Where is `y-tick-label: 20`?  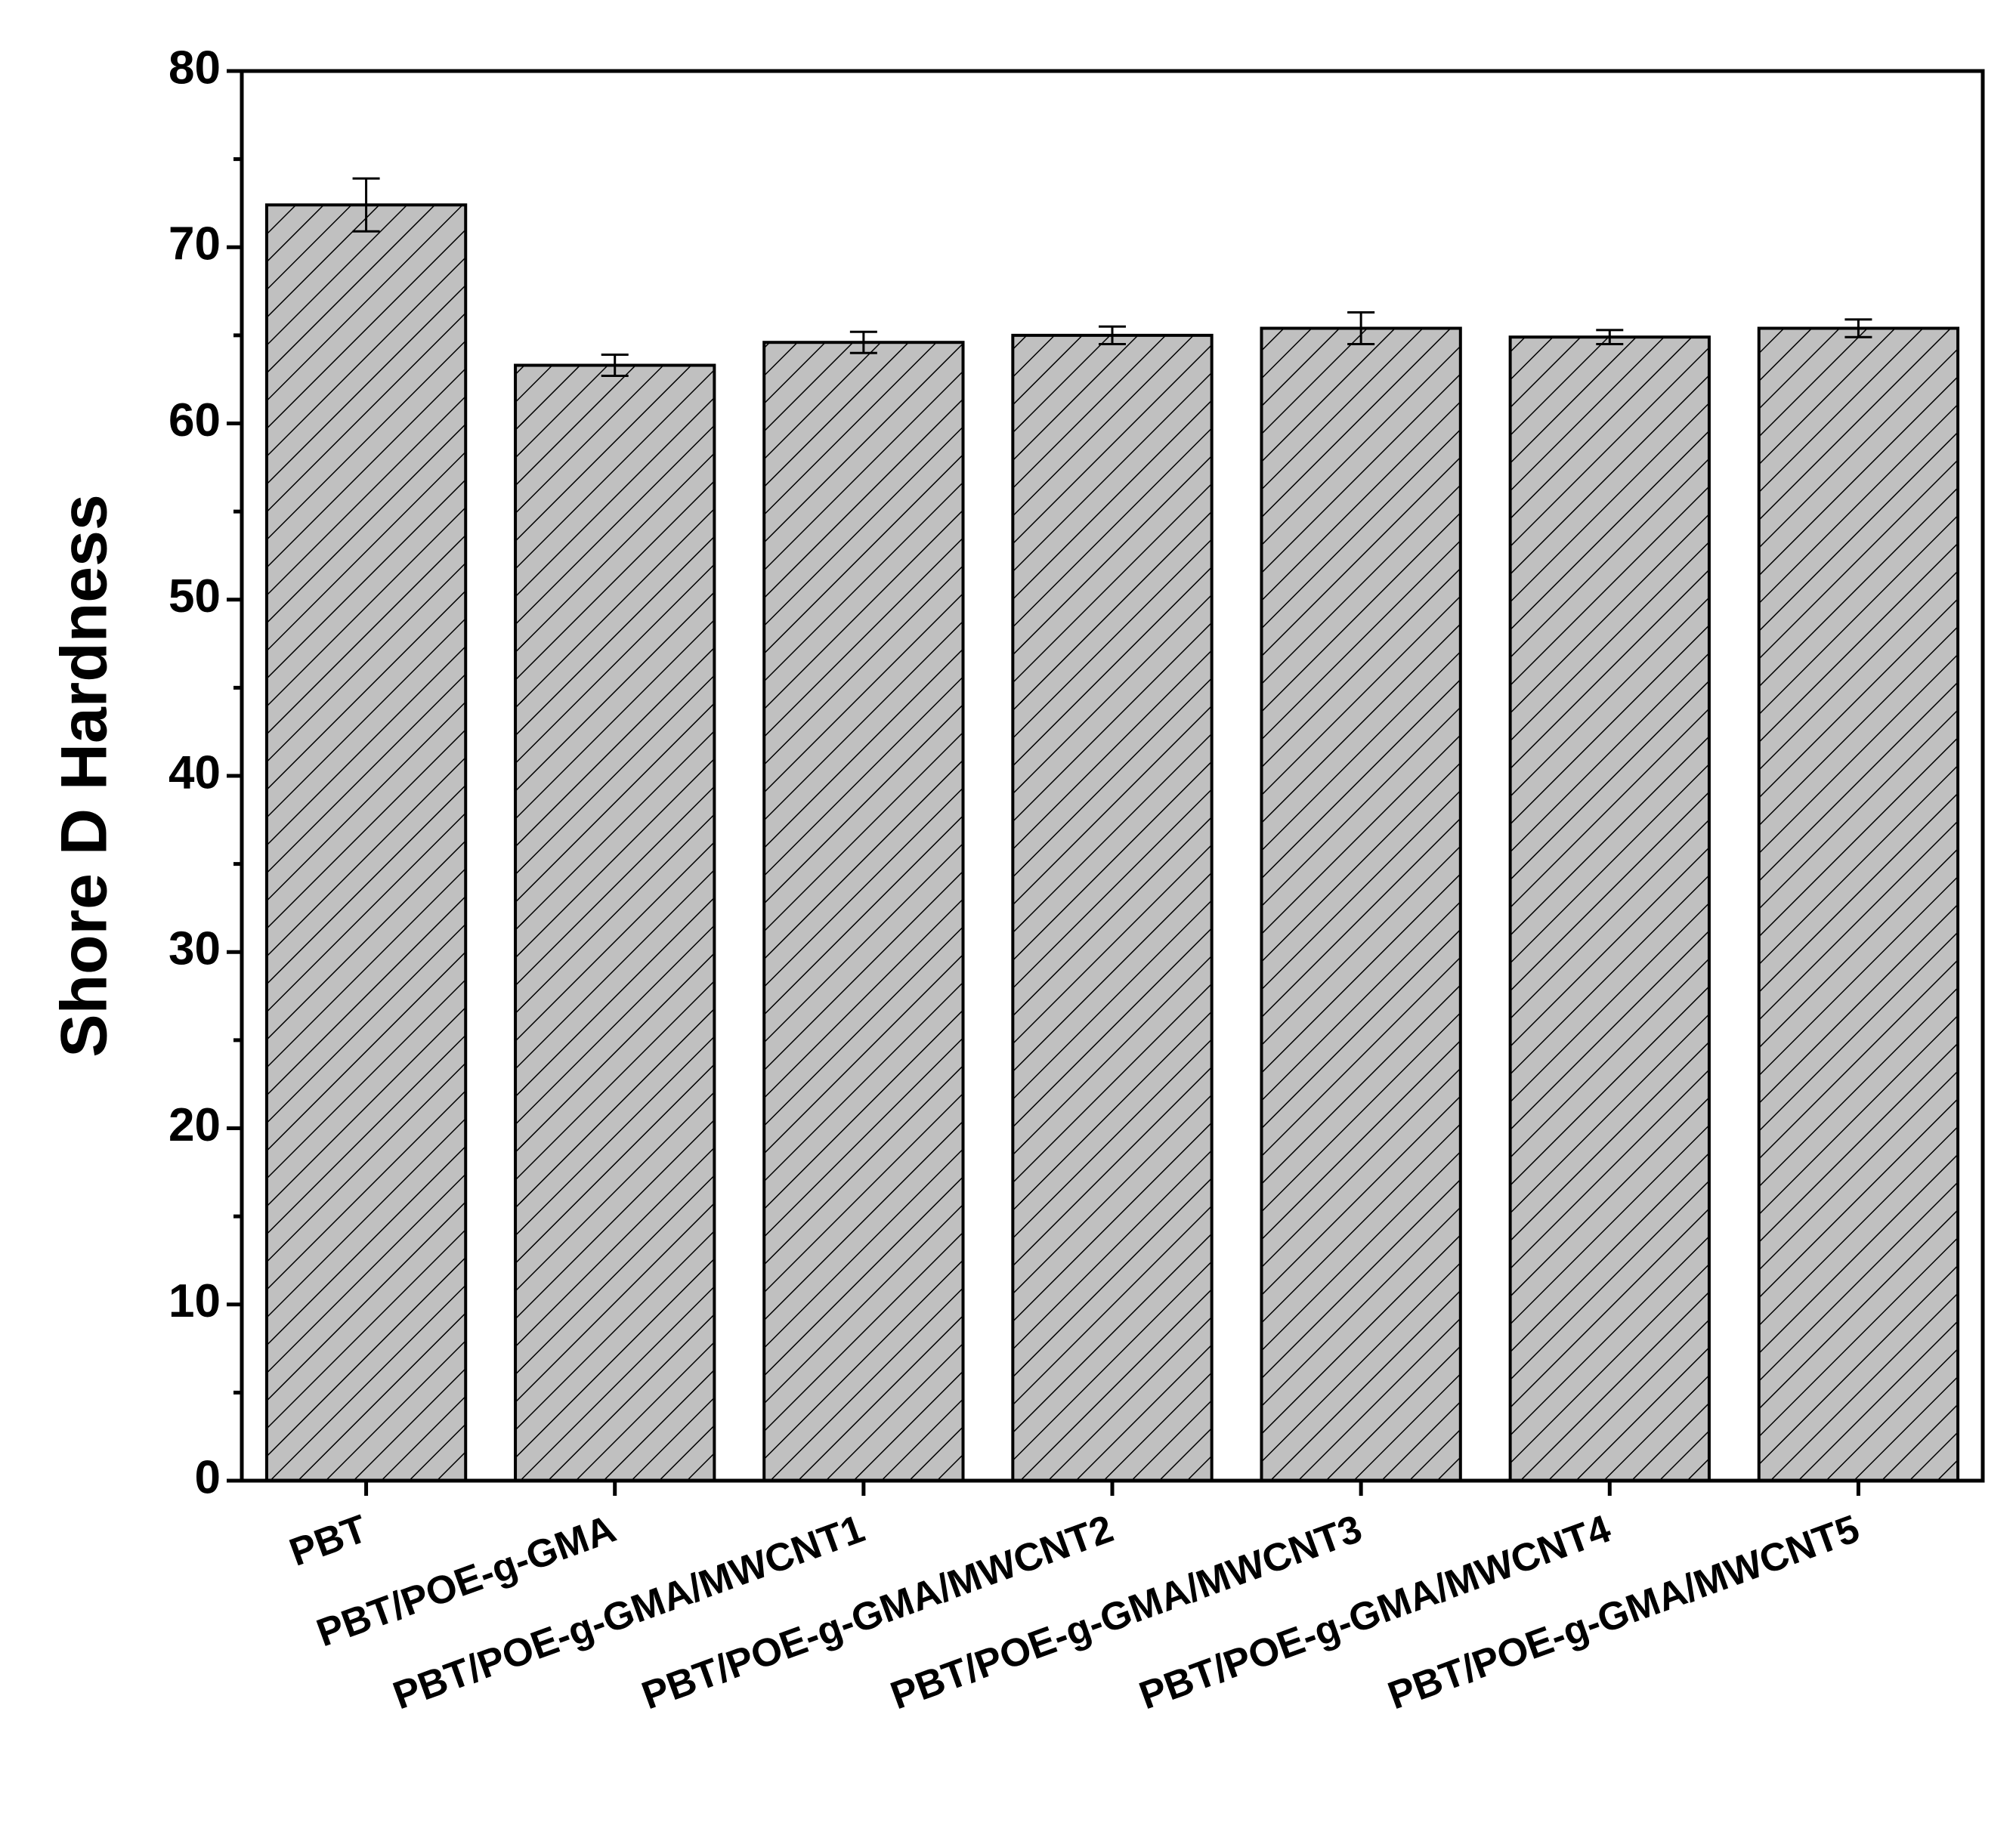 y-tick-label: 20 is located at coordinates (195, 1125).